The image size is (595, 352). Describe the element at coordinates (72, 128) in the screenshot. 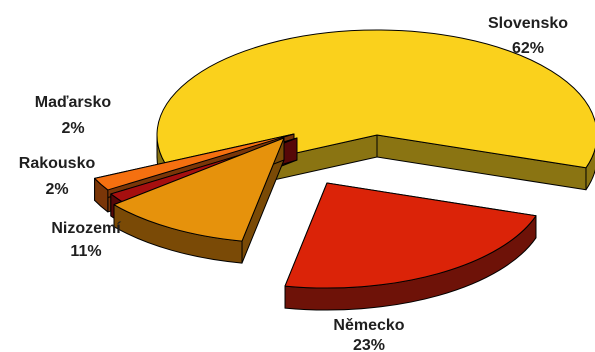

I see `label-madarsko-value: 2%` at that location.